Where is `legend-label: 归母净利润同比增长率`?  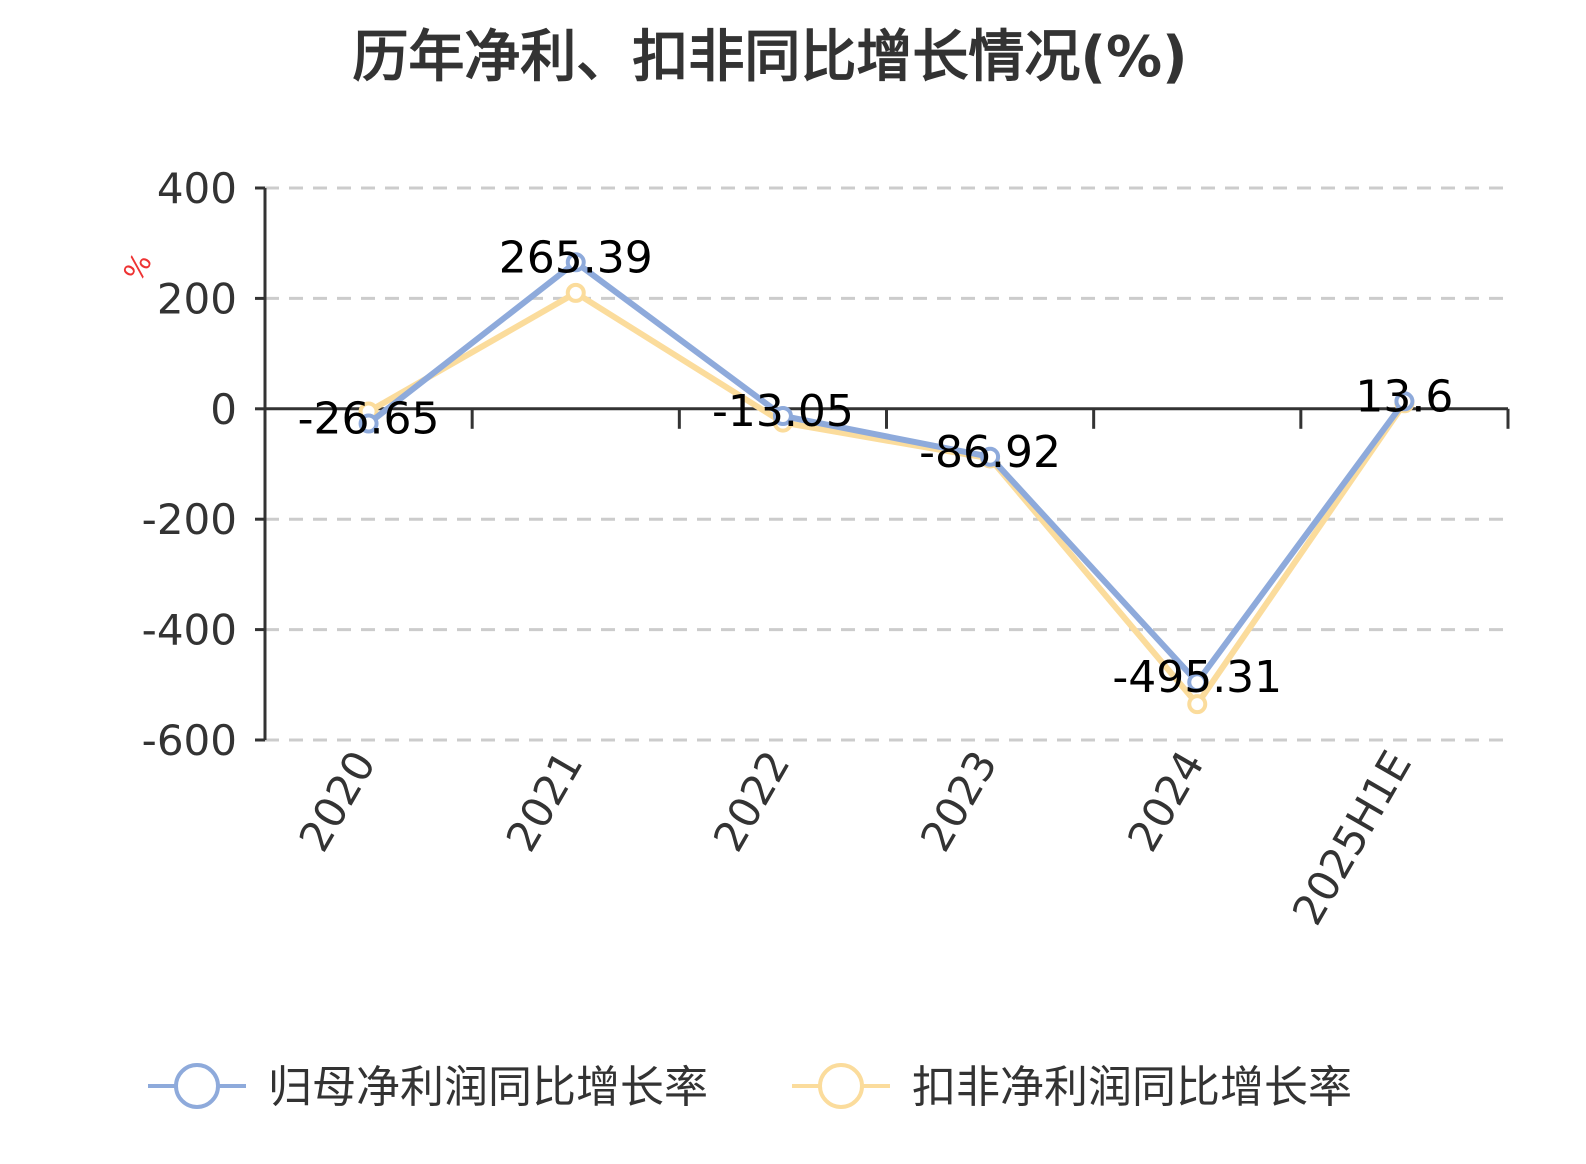 legend-label: 归母净利润同比增长率 is located at coordinates (488, 1087).